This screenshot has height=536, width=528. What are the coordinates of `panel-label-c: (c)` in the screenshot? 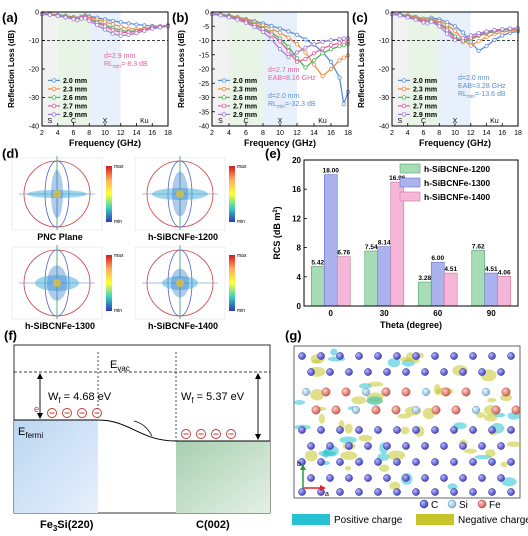 It's located at (360, 17).